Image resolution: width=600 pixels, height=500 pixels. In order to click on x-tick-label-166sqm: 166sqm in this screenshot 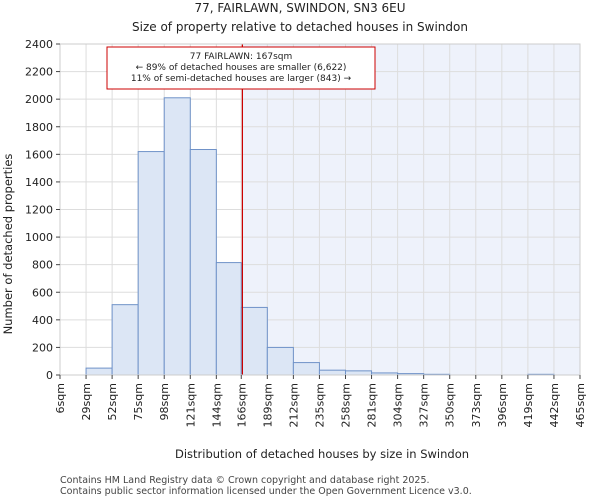, I will do `click(241, 405)`.